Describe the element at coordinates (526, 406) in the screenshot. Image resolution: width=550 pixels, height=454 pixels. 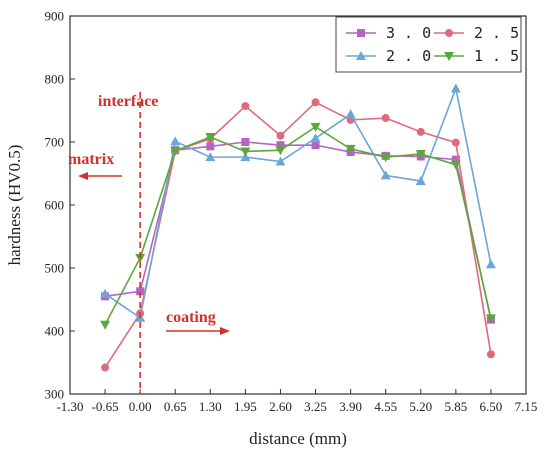
I see `x-tick-label: 7.15` at that location.